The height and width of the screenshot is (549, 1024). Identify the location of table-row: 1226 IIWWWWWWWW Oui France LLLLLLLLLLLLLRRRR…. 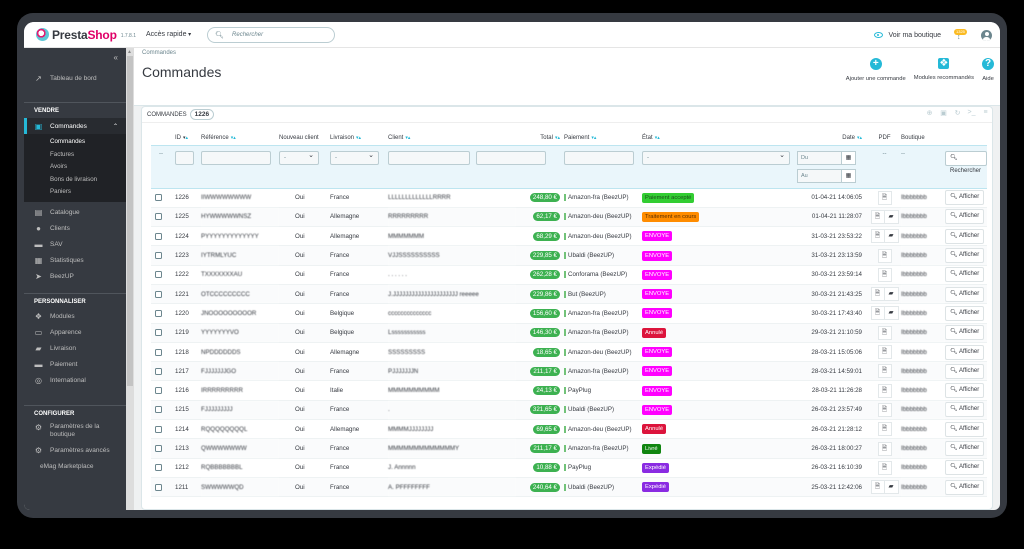
(569, 198).